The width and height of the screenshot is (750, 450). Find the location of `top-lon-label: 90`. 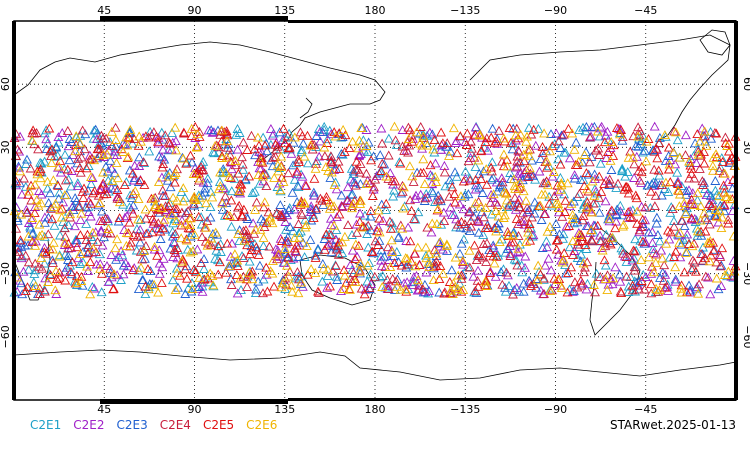

top-lon-label: 90 is located at coordinates (195, 10).